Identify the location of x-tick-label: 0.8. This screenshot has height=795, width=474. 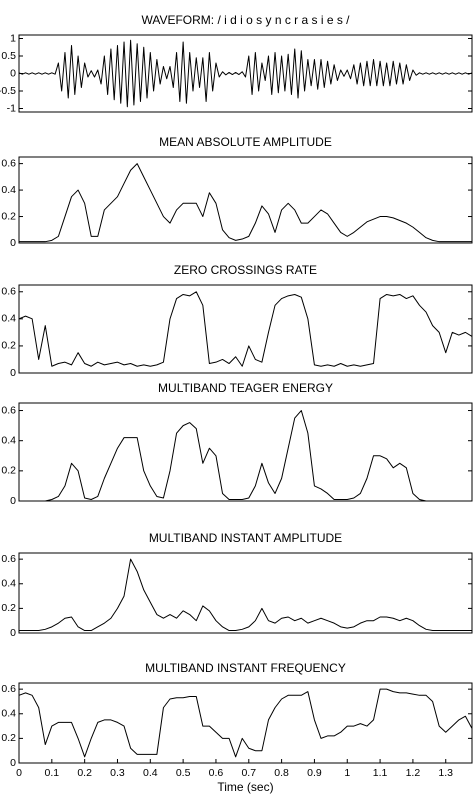
(281, 773).